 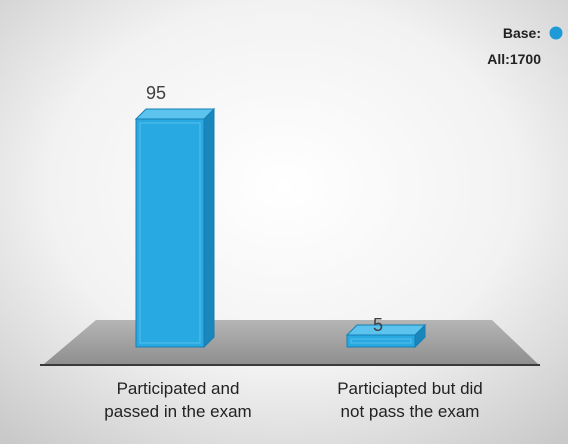 What do you see at coordinates (522, 33) in the screenshot?
I see `legend-base-label: Base:` at bounding box center [522, 33].